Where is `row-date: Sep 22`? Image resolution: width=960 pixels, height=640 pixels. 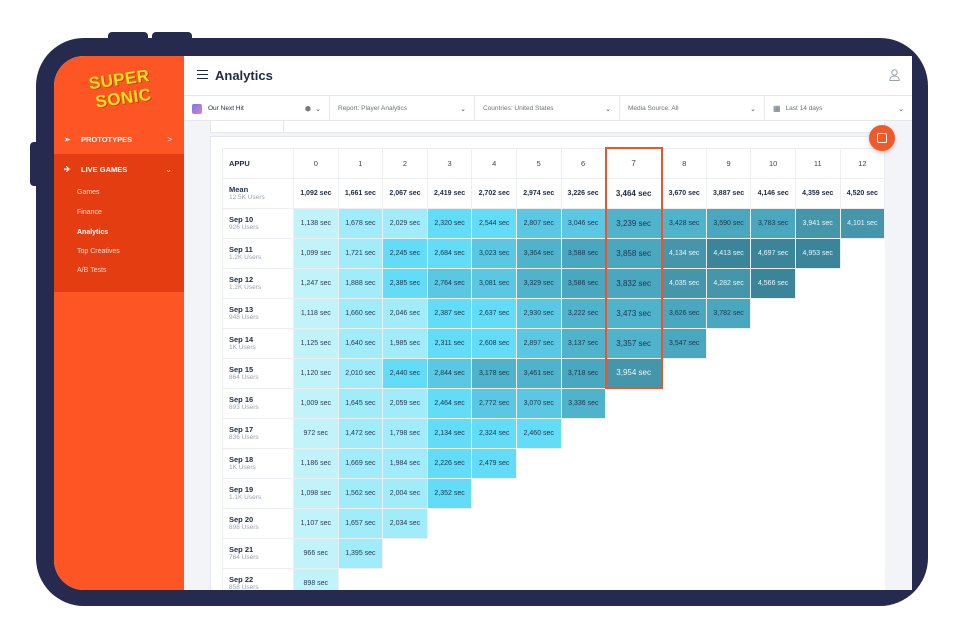 row-date: Sep 22 is located at coordinates (241, 579).